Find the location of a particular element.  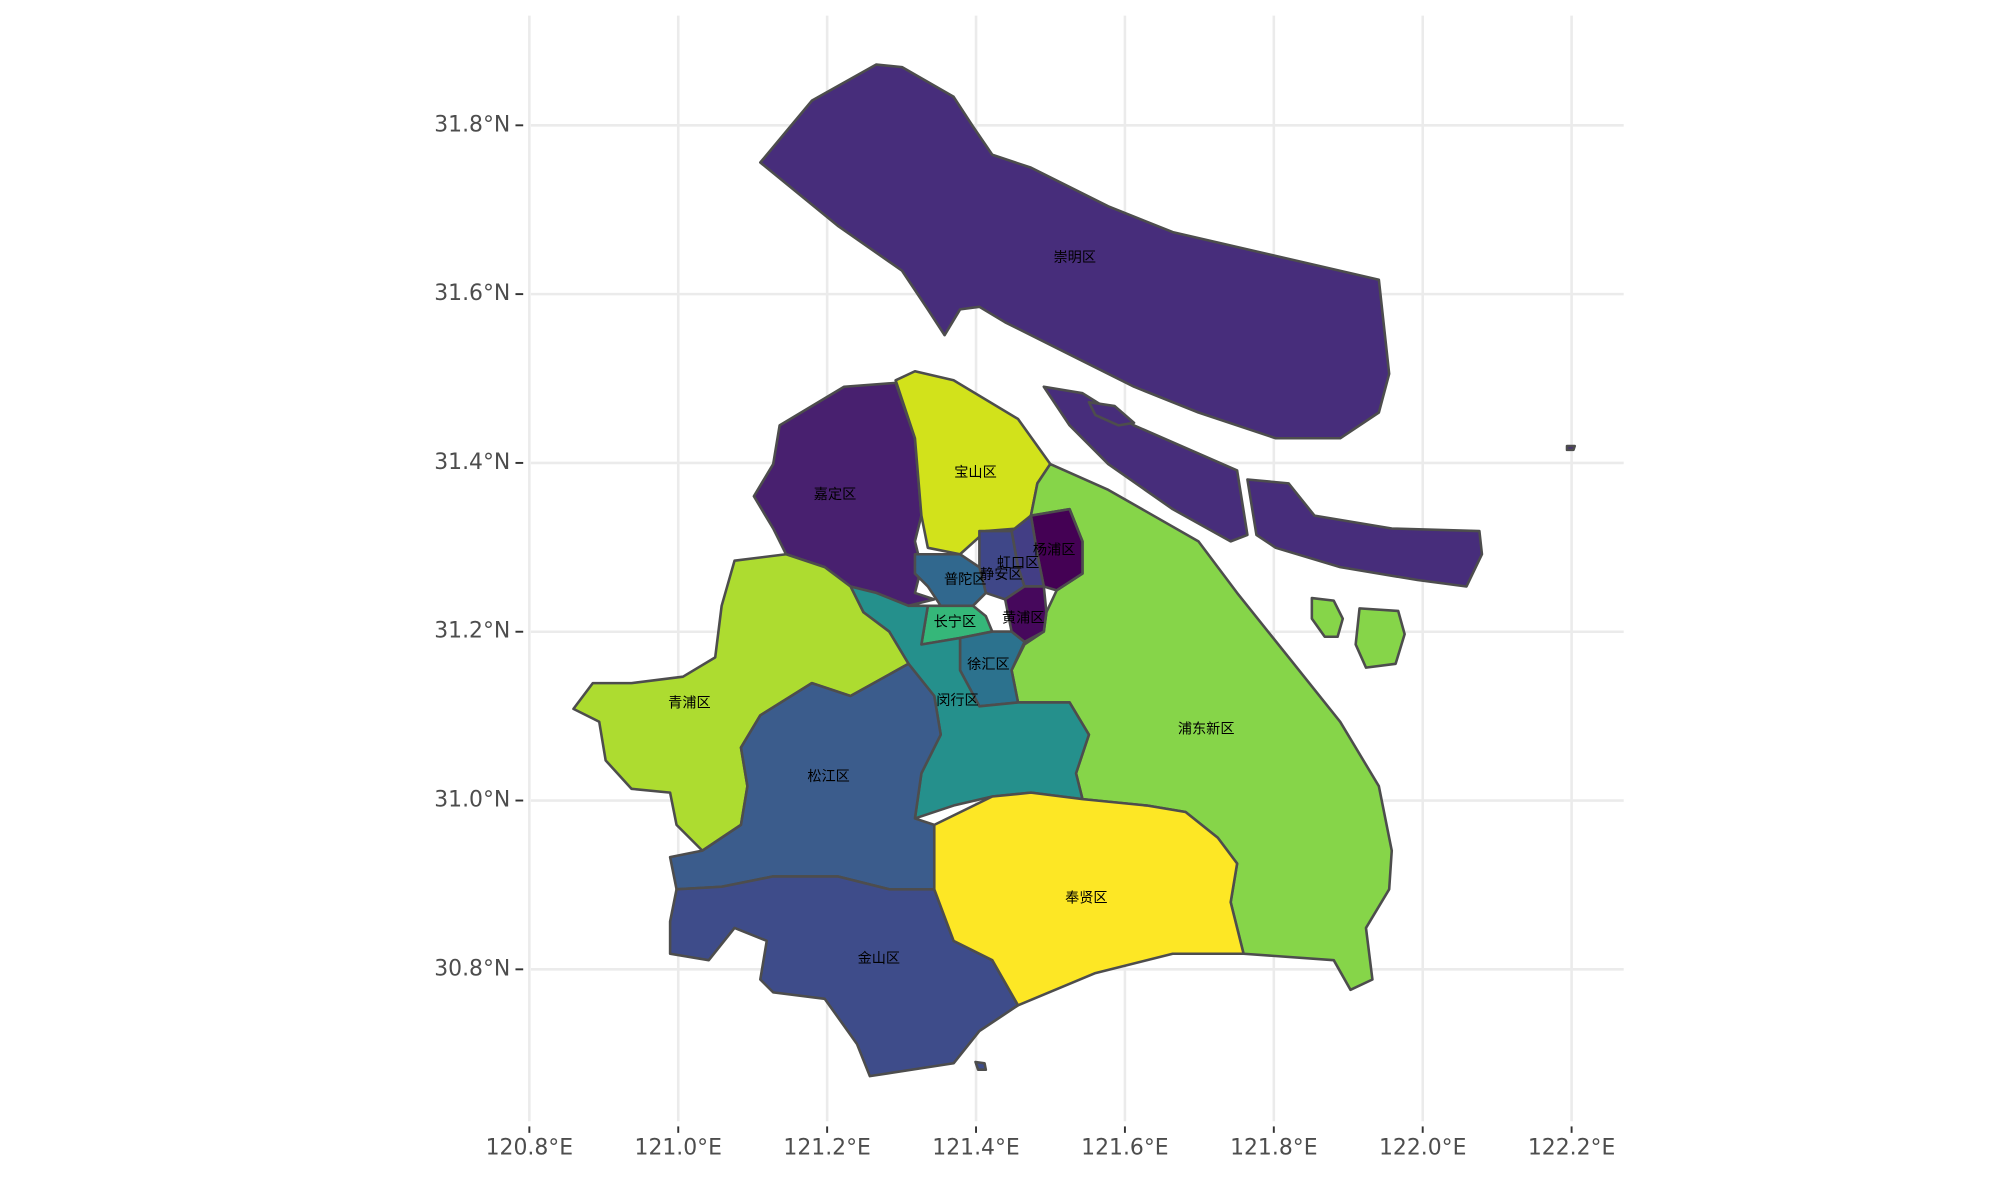

x-tick-label: 121.6°E is located at coordinates (1124, 1147).